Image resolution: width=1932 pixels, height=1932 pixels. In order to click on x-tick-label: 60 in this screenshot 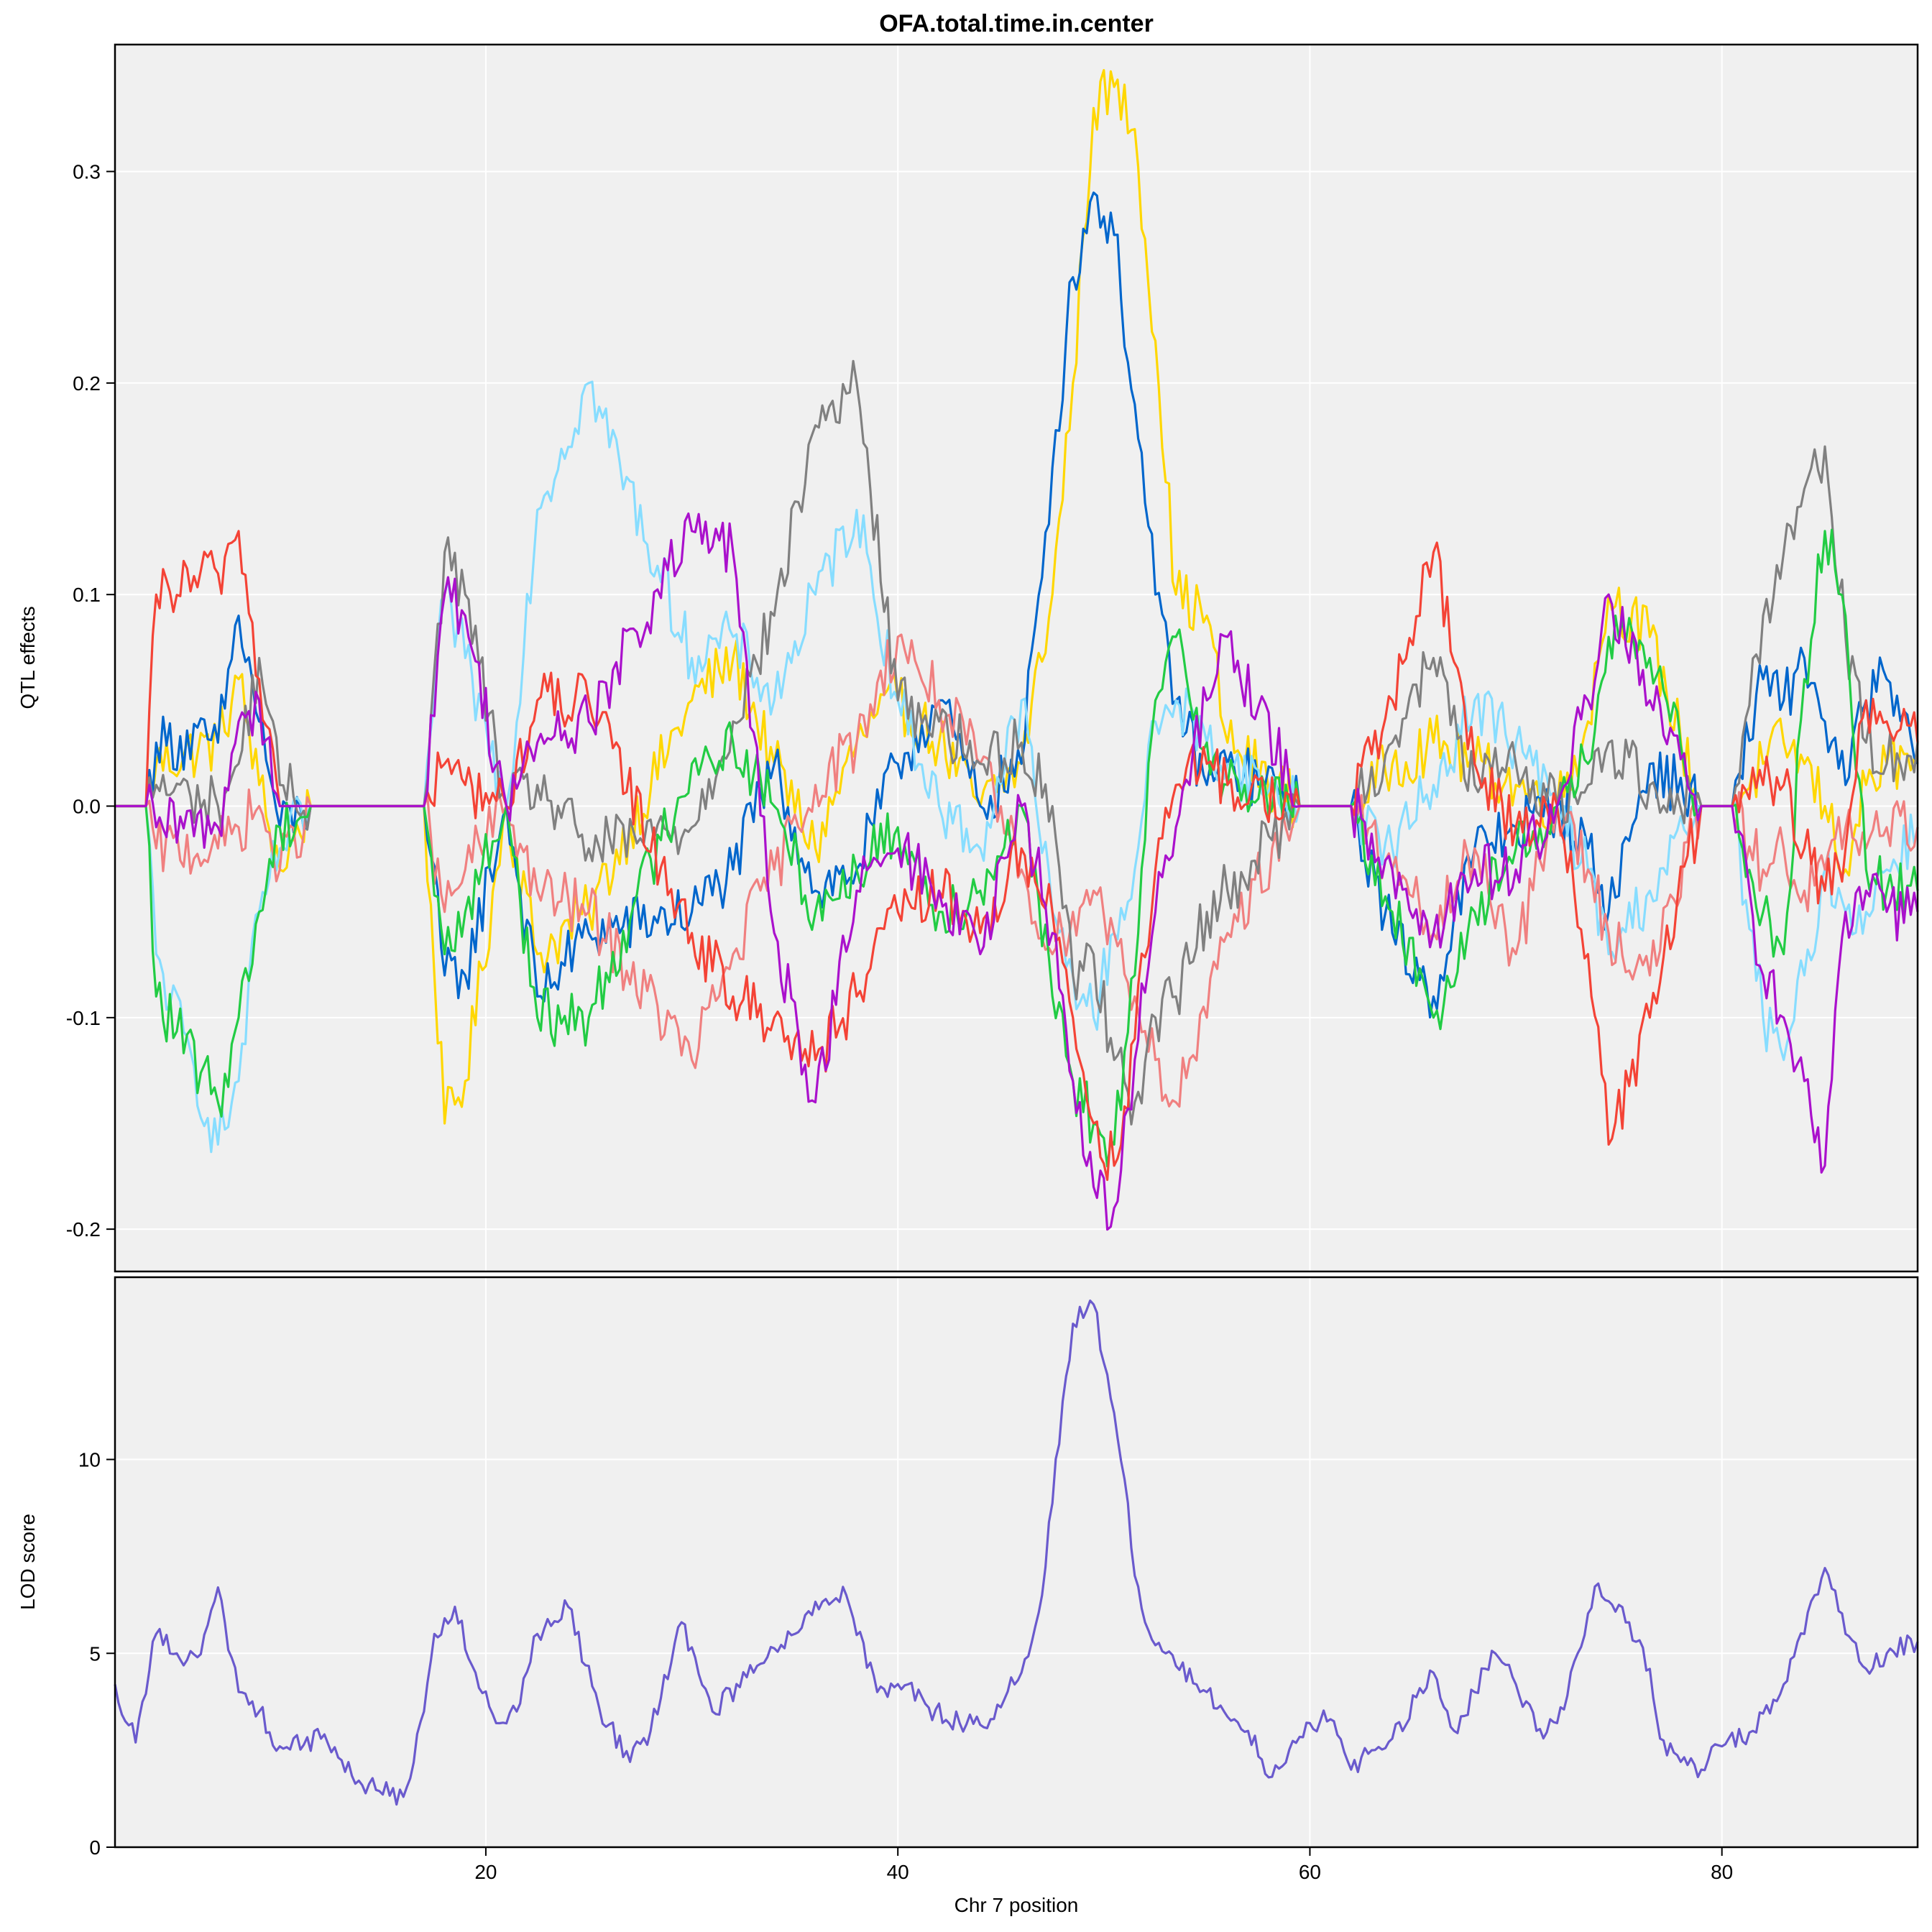, I will do `click(1310, 1872)`.